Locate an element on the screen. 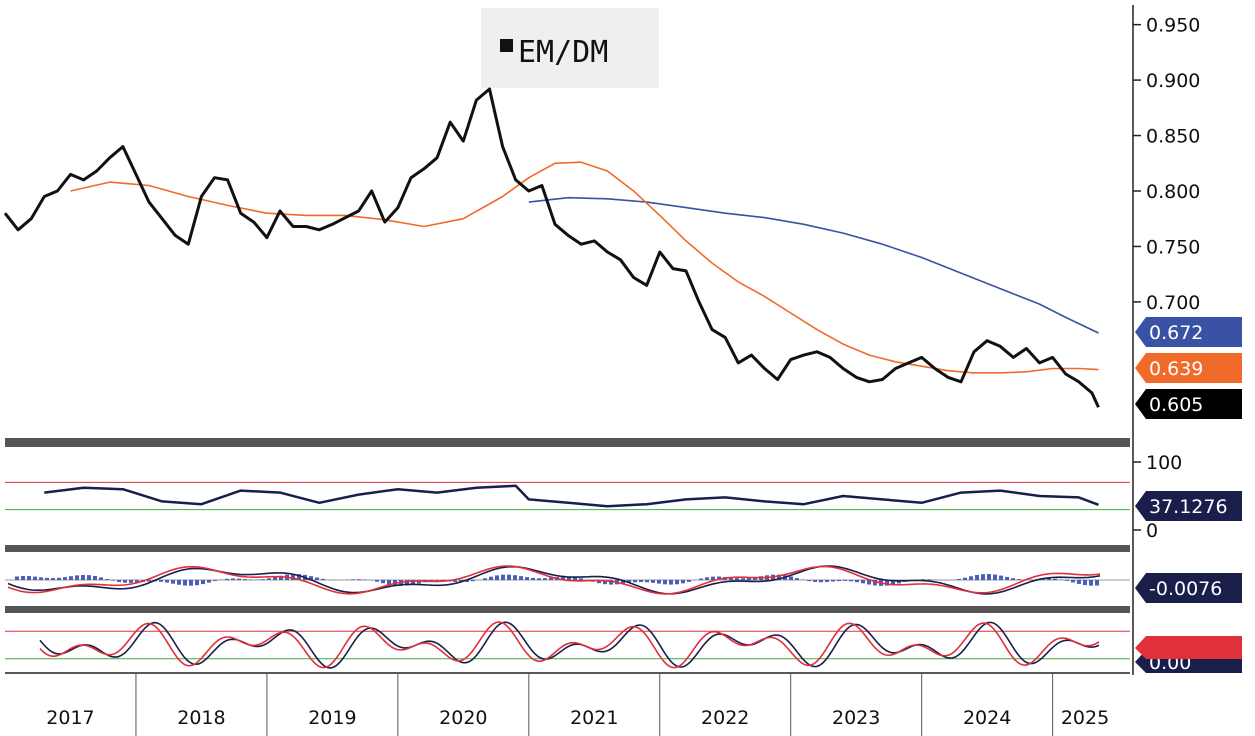  macd-tag is located at coordinates (1188, 588).